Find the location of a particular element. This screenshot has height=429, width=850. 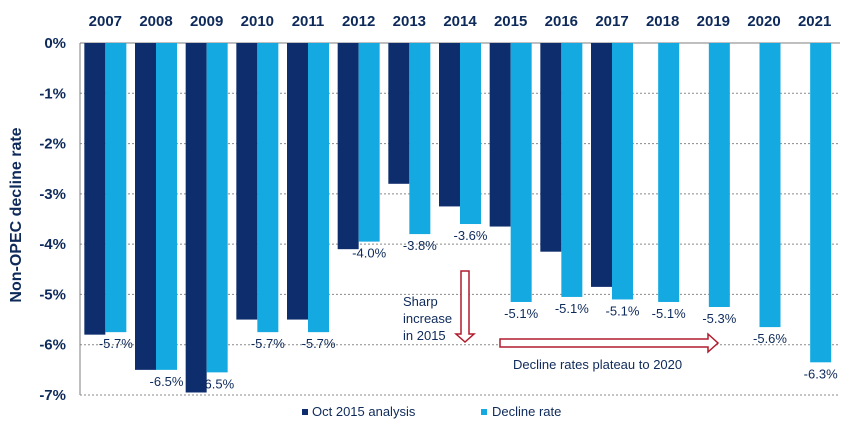

legend-label-oct-2015: Oct 2015 analysis is located at coordinates (364, 411).